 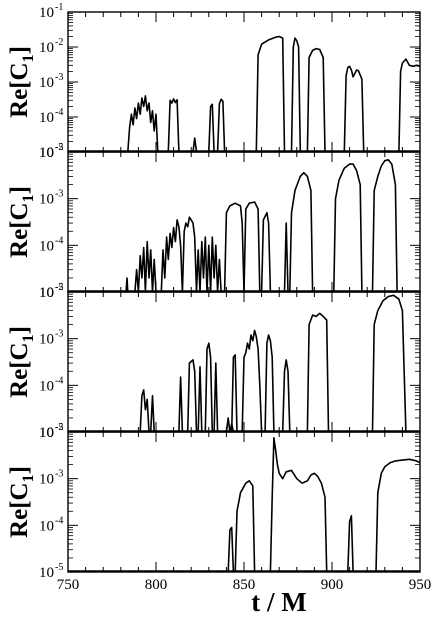 What do you see at coordinates (420, 585) in the screenshot?
I see `x-tick-label: 950` at bounding box center [420, 585].